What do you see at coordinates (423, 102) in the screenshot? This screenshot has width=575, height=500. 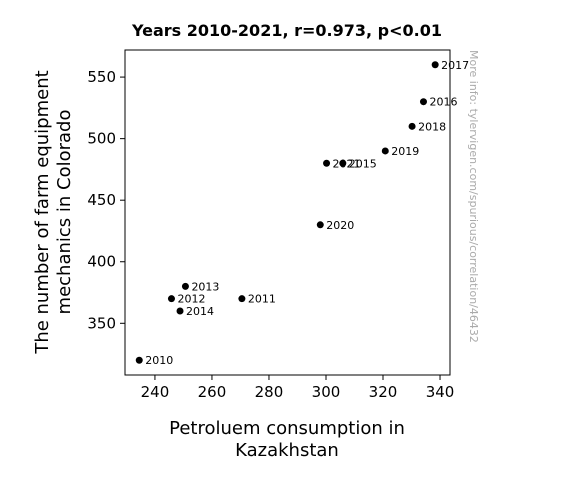 I see `data-point-2016` at bounding box center [423, 102].